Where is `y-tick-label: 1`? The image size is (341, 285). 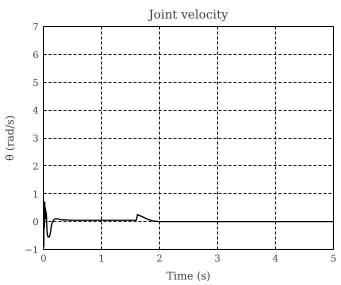
y-tick-label: 1 is located at coordinates (35, 194).